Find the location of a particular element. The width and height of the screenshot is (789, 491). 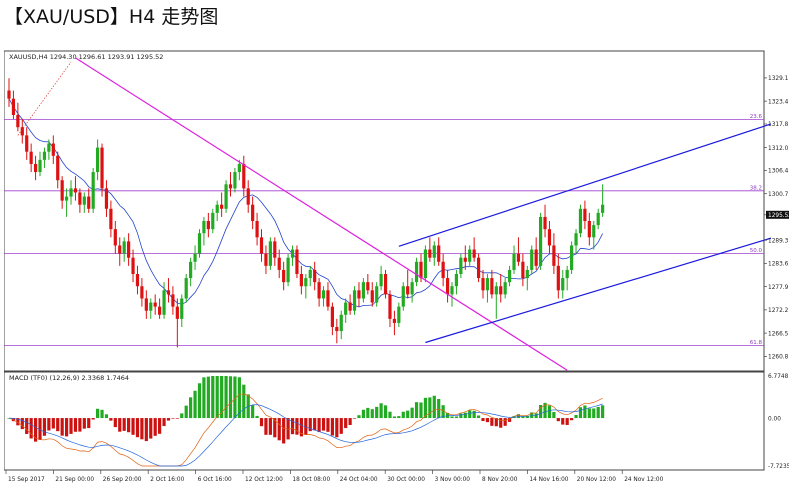

price-tick-label: 1260.8 is located at coordinates (778, 358).